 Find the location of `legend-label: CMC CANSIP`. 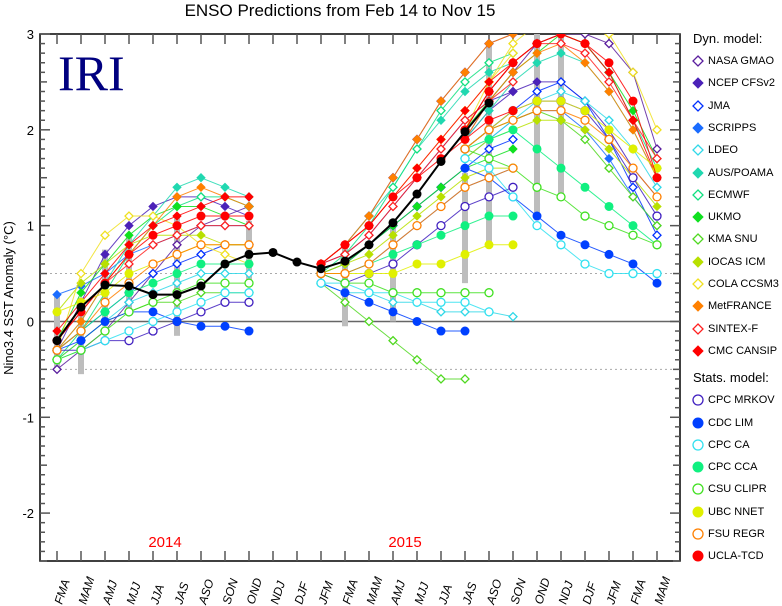

legend-label: CMC CANSIP is located at coordinates (743, 350).